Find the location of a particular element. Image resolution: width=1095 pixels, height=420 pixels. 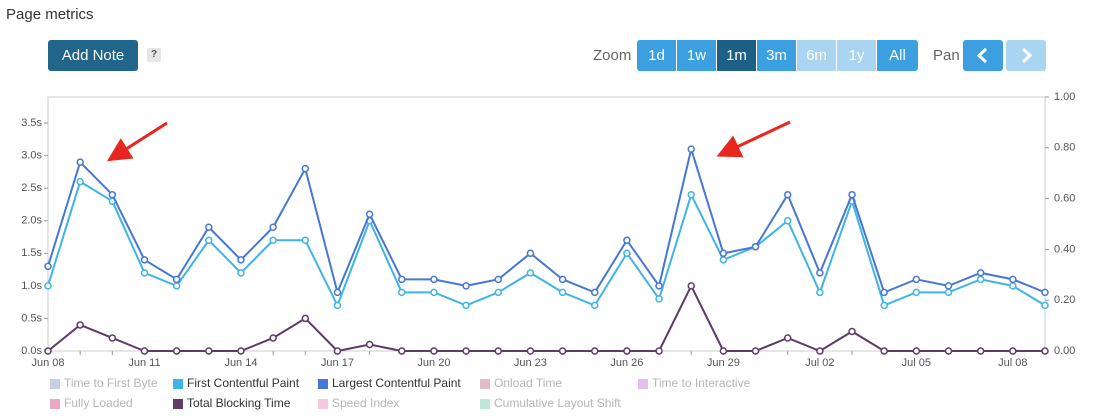

legend-label: Onload Time is located at coordinates (528, 383).